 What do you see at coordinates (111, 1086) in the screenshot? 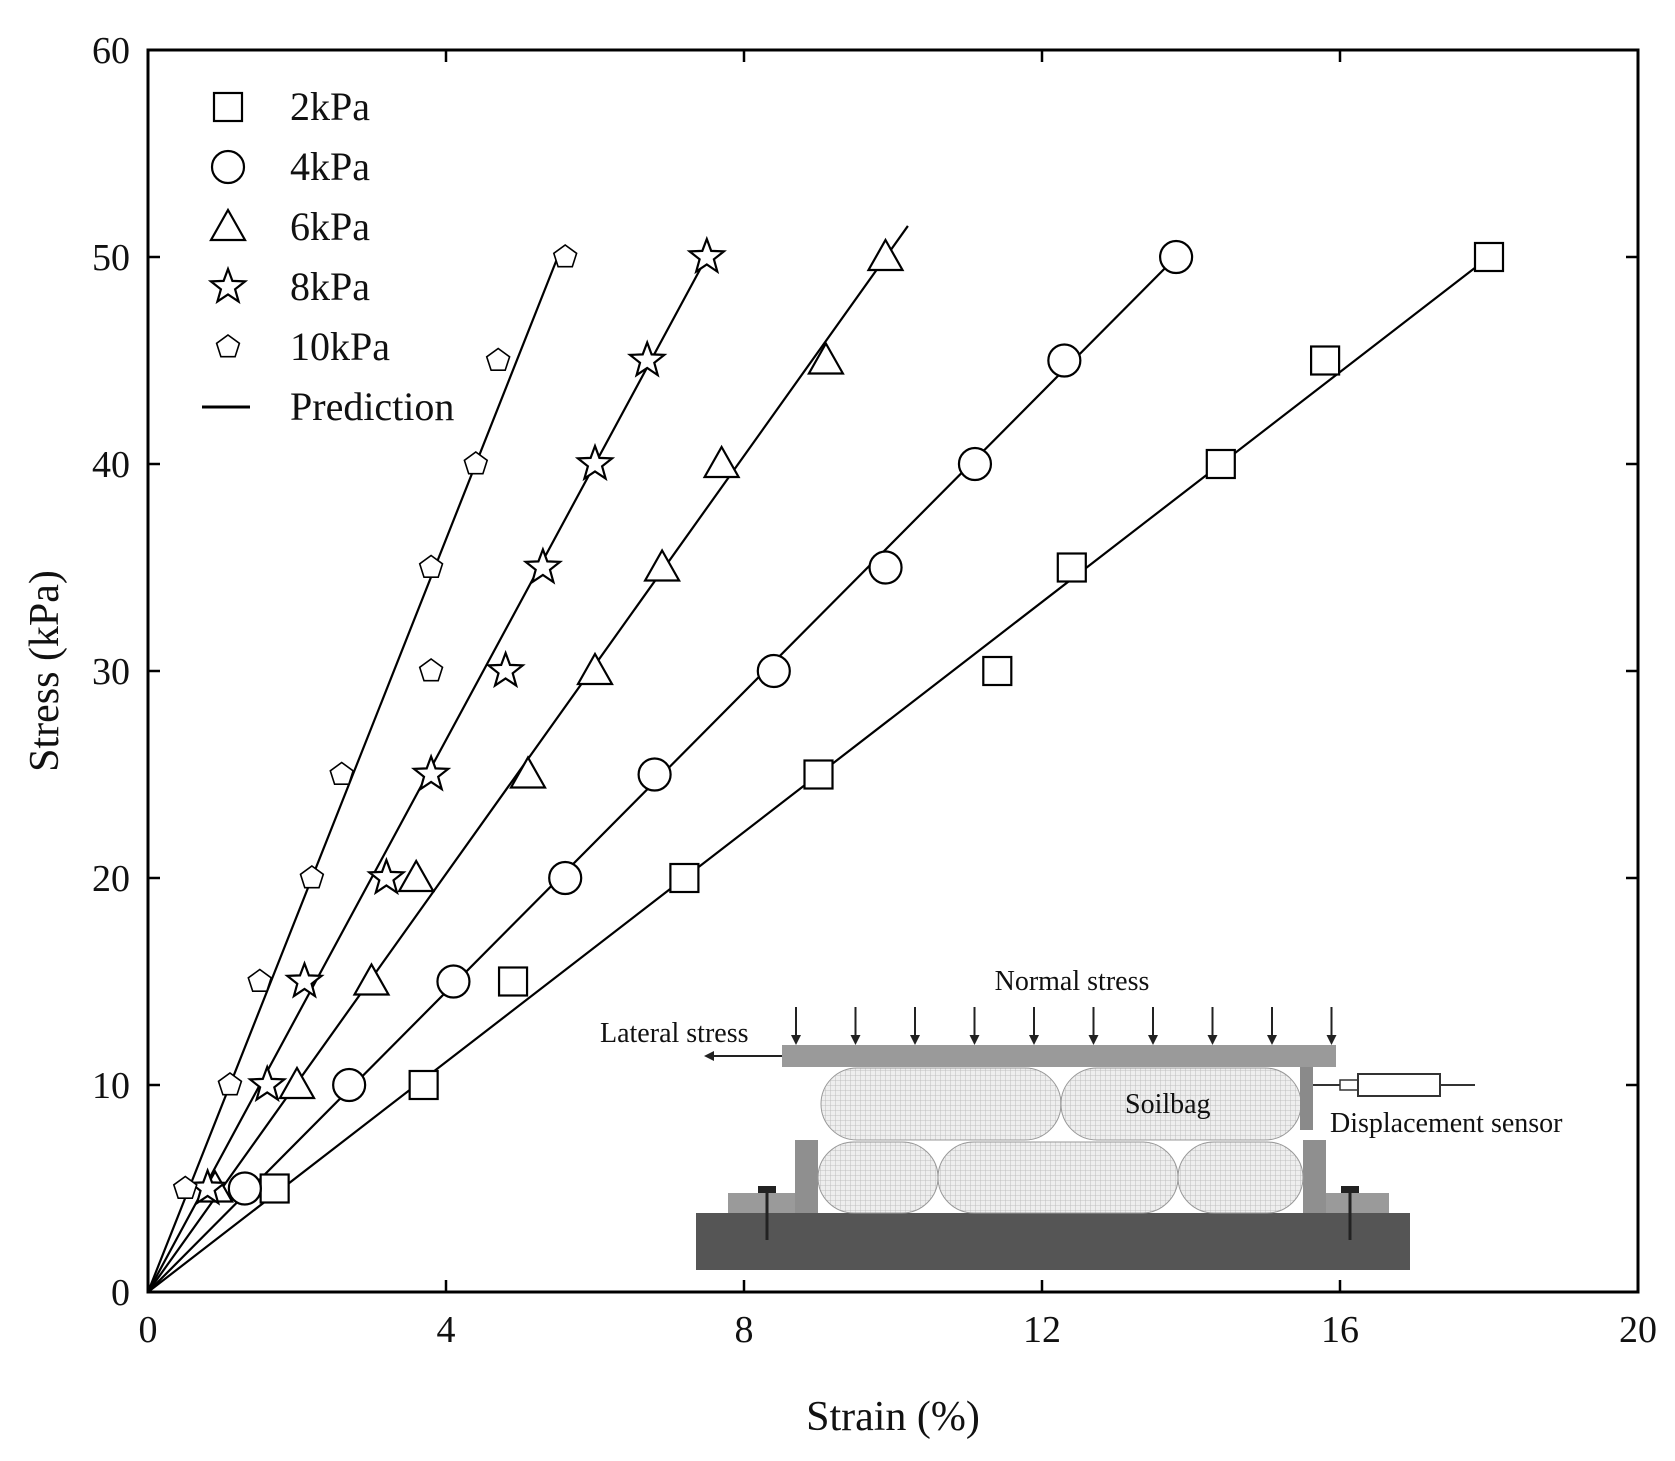
I see `y-tick-label: 10` at bounding box center [111, 1086].